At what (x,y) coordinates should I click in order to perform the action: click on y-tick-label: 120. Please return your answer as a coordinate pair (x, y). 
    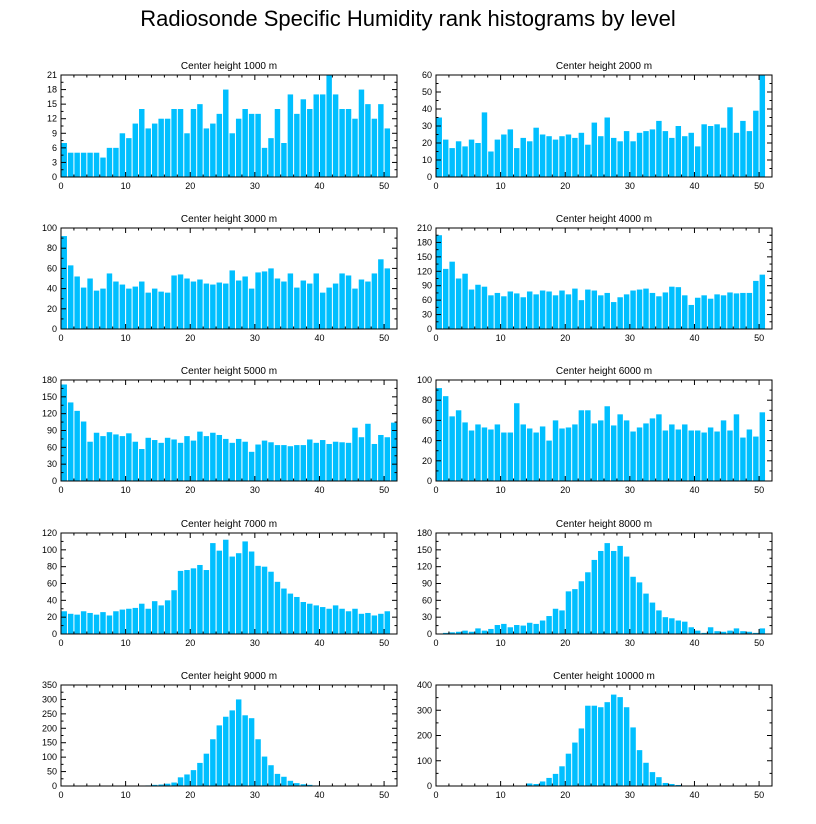
    Looking at the image, I should click on (424, 271).